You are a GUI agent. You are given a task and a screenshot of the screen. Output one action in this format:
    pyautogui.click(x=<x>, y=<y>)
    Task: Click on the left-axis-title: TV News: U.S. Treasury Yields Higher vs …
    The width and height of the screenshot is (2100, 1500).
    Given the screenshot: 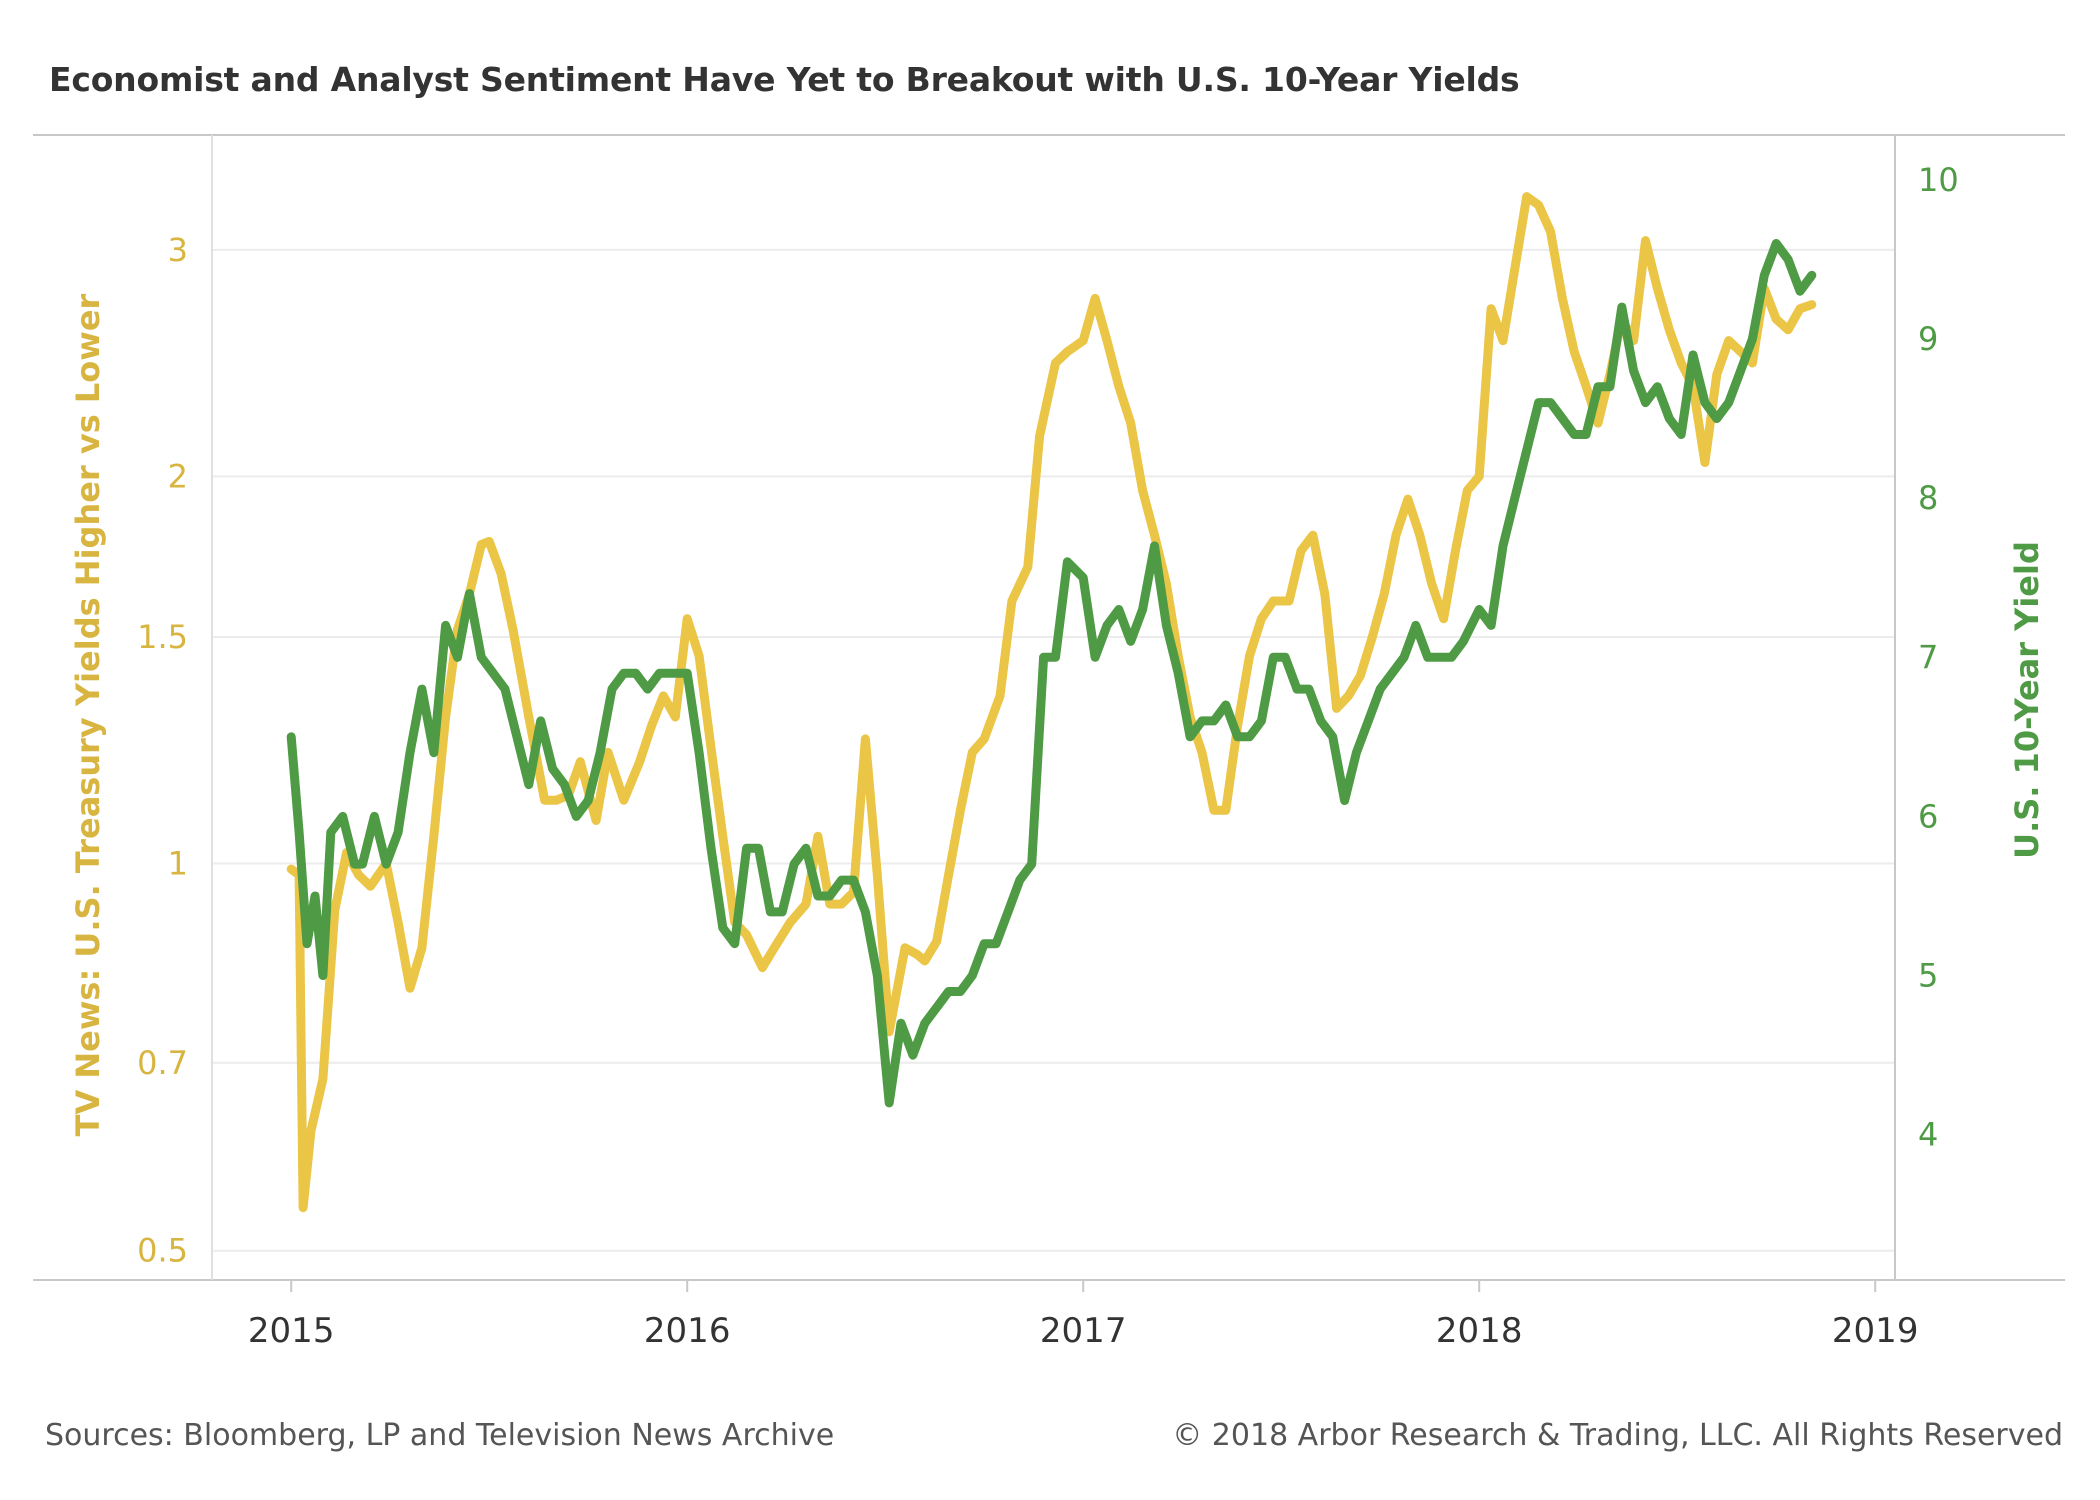 What is the action you would take?
    pyautogui.click(x=88, y=714)
    